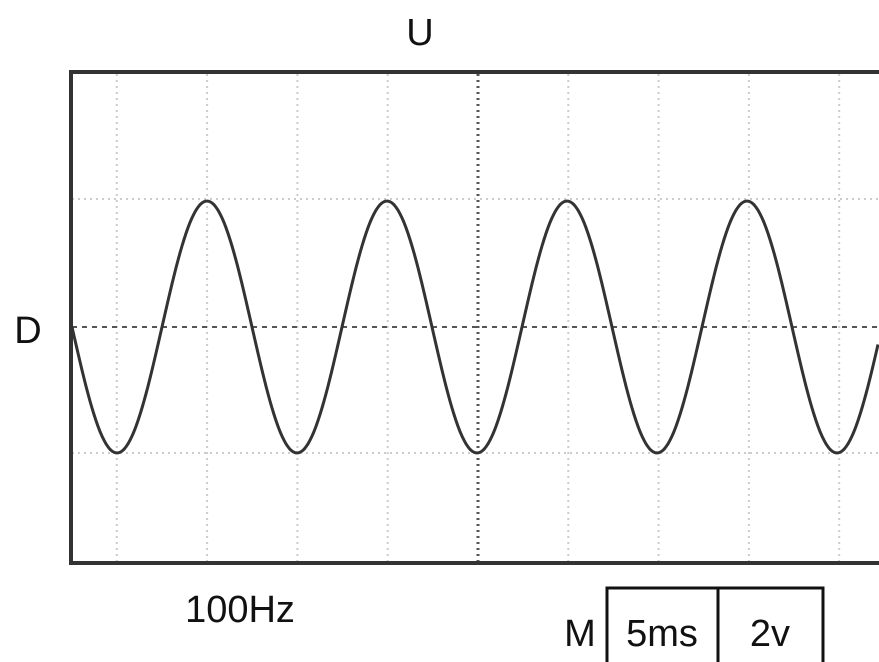  Describe the element at coordinates (240, 610) in the screenshot. I see `frequency-label: 100Hz` at that location.